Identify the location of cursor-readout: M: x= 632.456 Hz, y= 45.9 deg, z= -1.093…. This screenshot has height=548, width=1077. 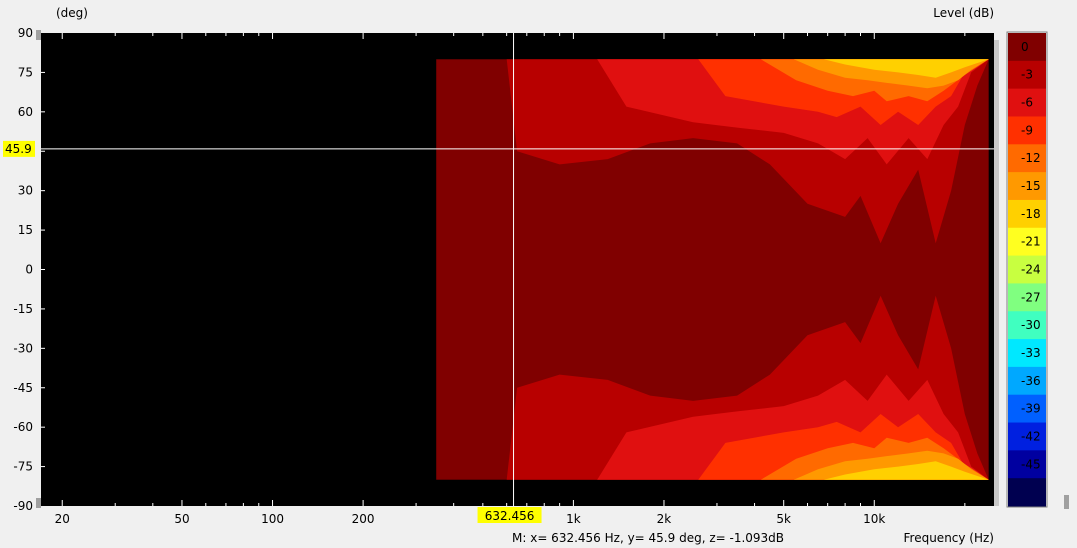
(648, 538).